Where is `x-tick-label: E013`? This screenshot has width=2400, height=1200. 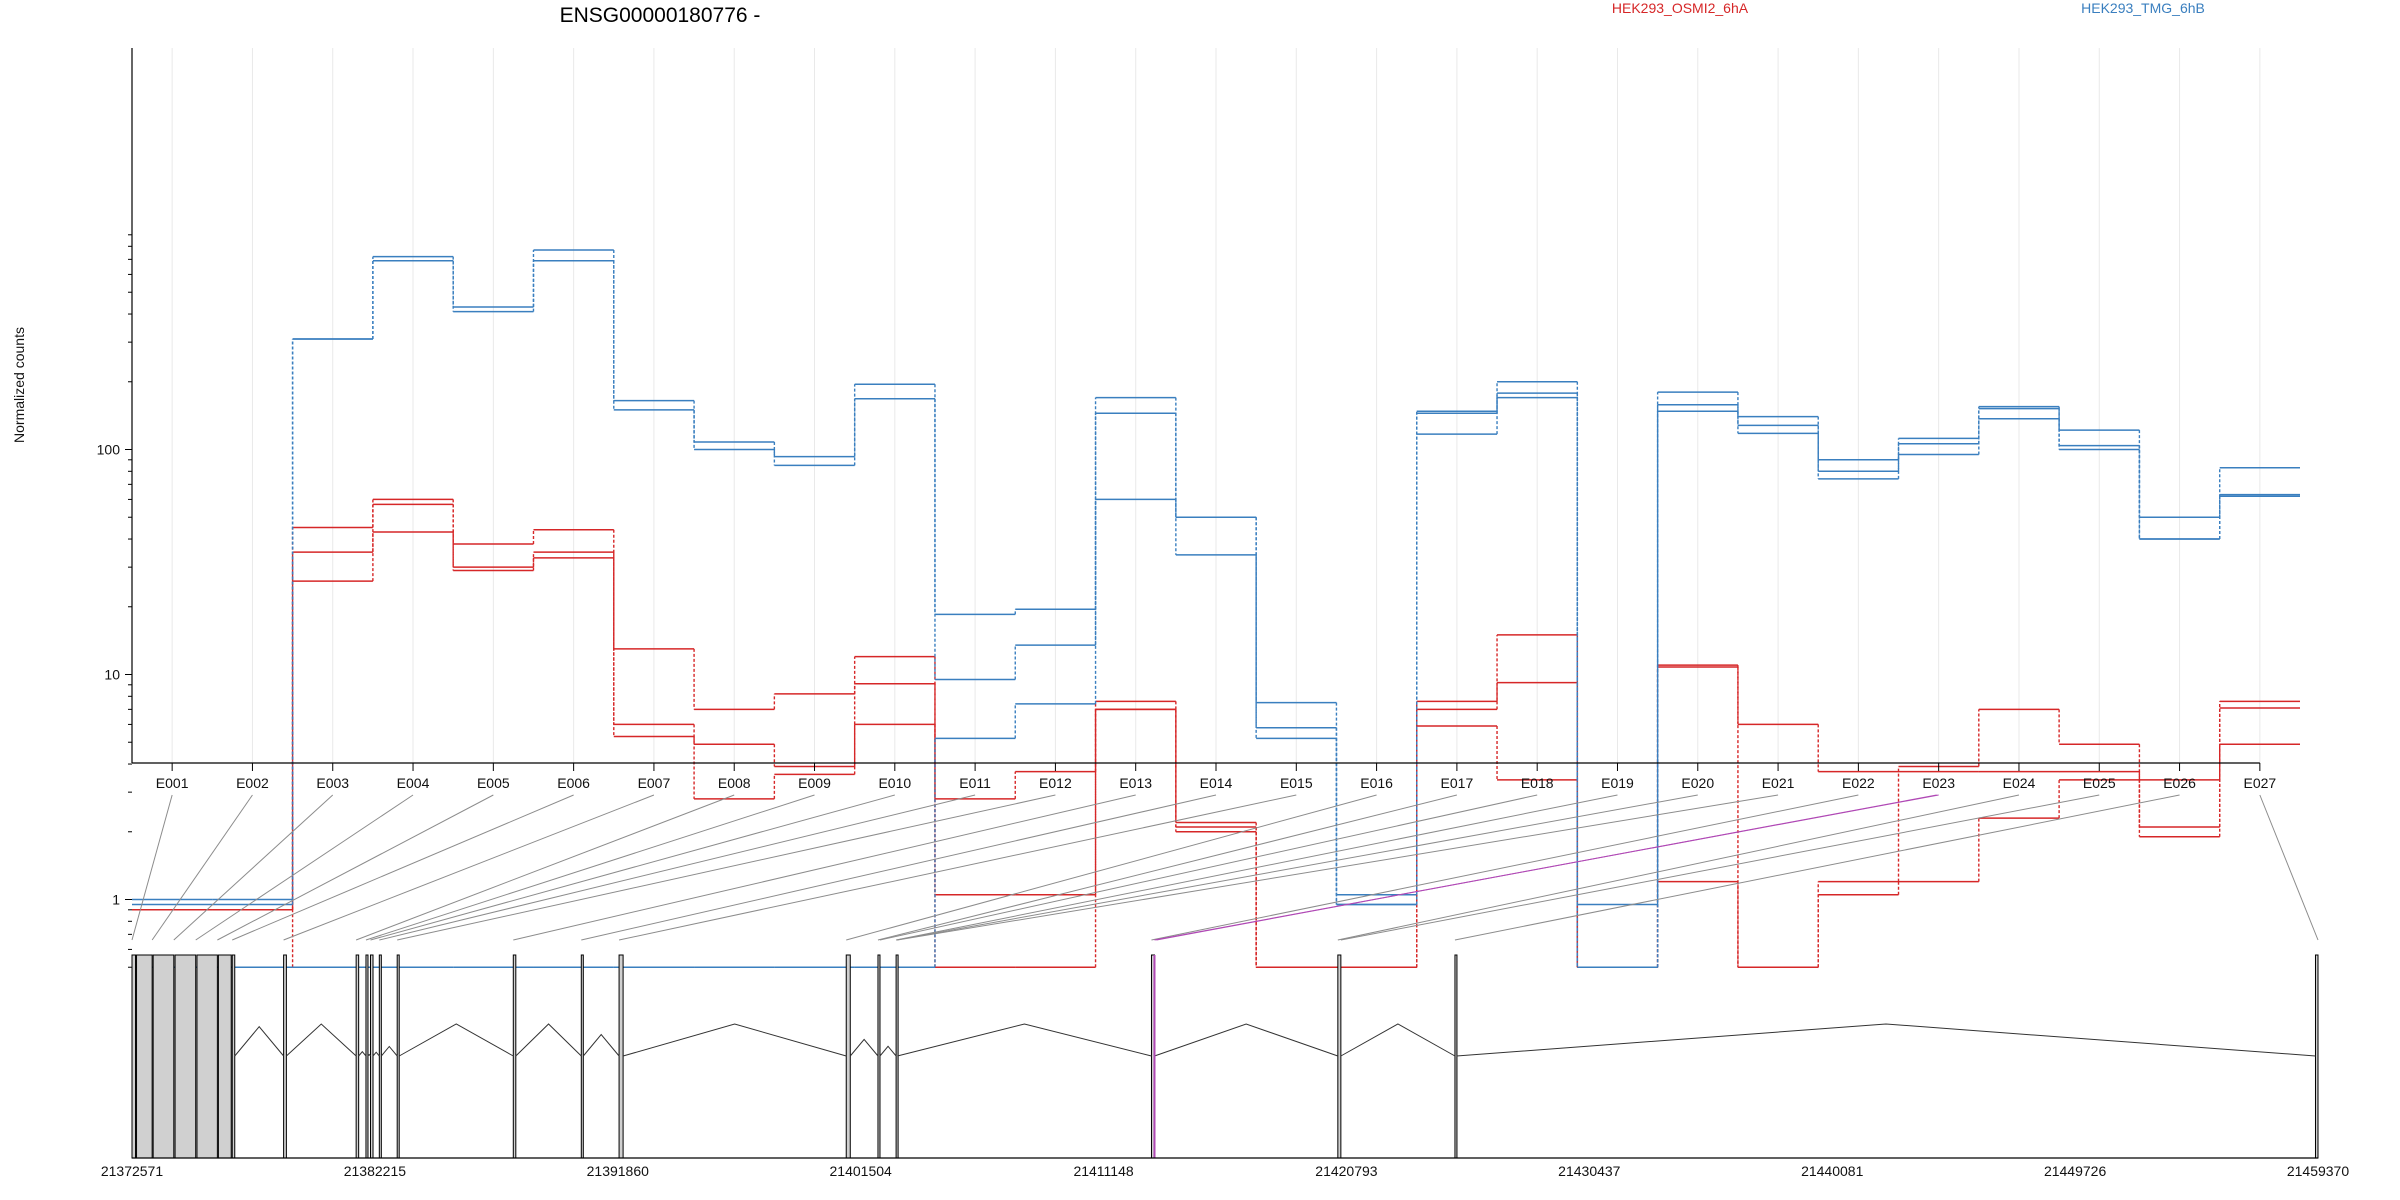
x-tick-label: E013 is located at coordinates (1135, 783).